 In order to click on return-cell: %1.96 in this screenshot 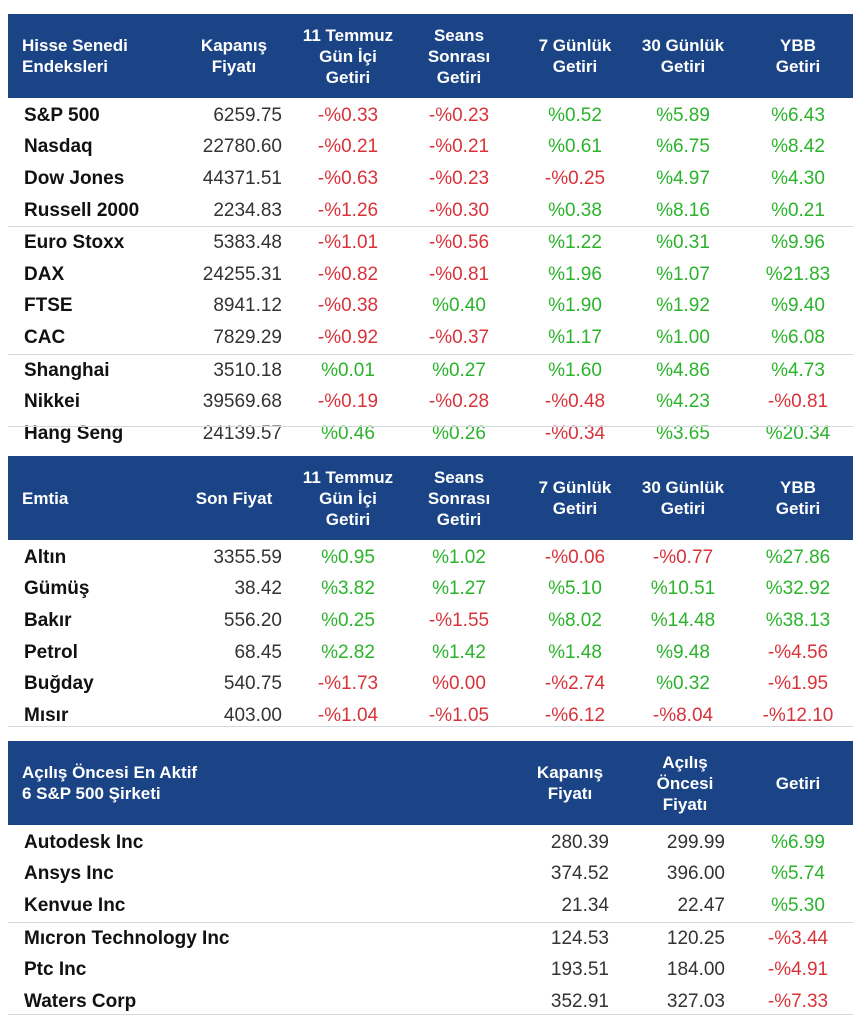, I will do `click(575, 274)`.